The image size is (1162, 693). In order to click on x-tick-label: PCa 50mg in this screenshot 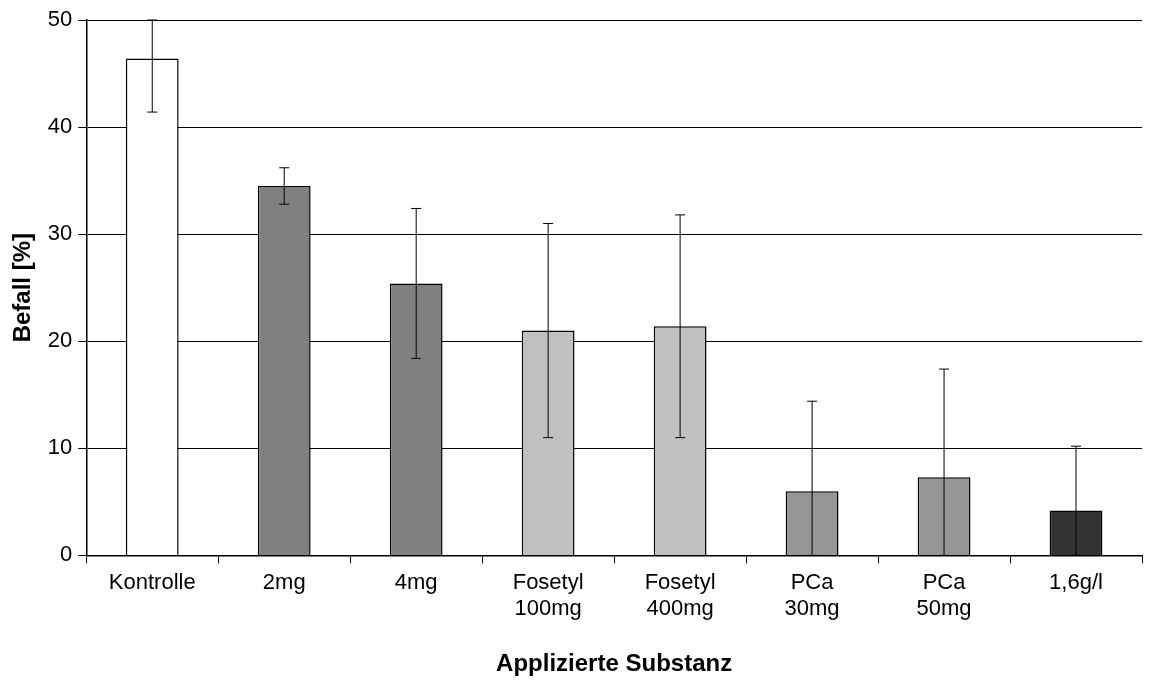, I will do `click(944, 594)`.